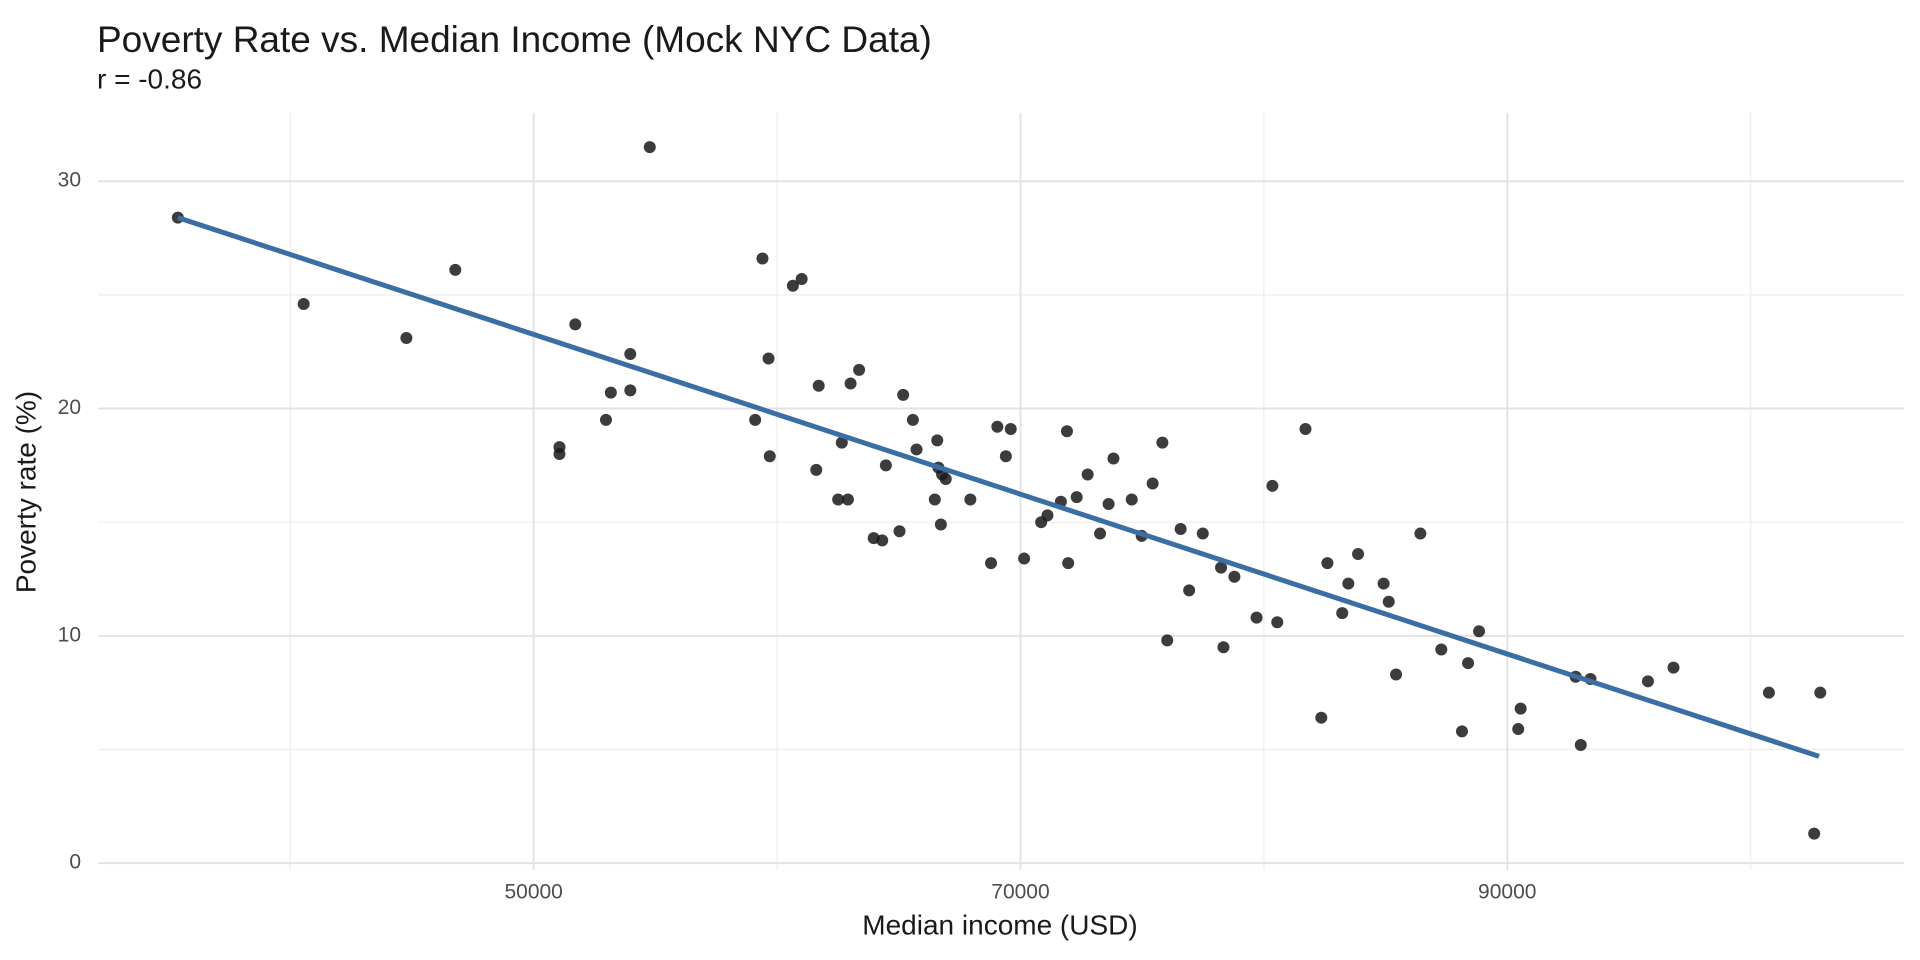 The width and height of the screenshot is (1920, 960). What do you see at coordinates (1020, 892) in the screenshot?
I see `x-tick-label: 70000` at bounding box center [1020, 892].